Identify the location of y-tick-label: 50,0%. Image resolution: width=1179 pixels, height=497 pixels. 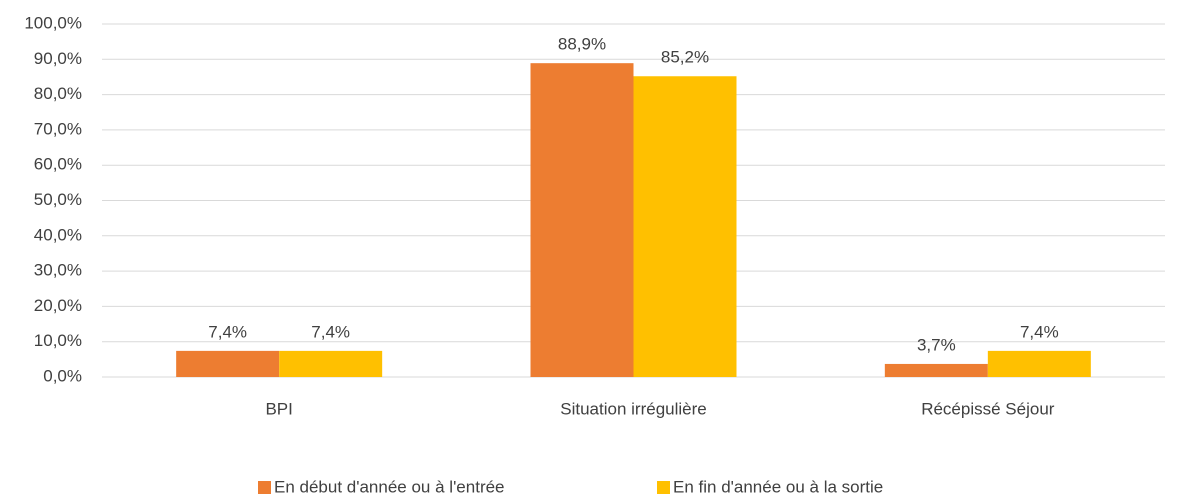
(58, 199).